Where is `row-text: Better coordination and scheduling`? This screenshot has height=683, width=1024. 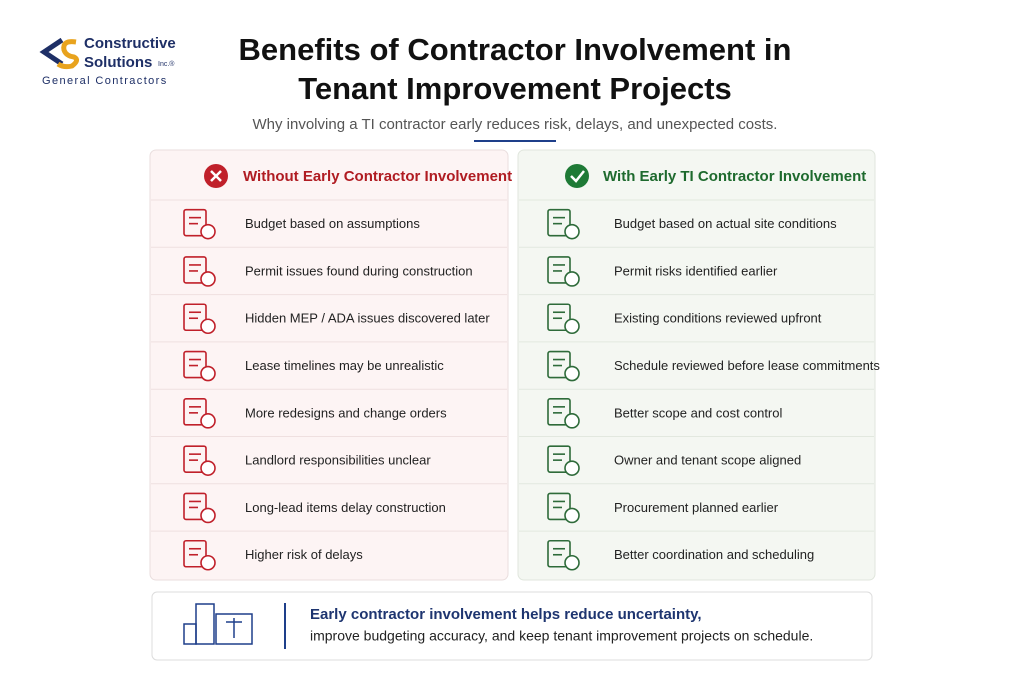
row-text: Better coordination and scheduling is located at coordinates (714, 554).